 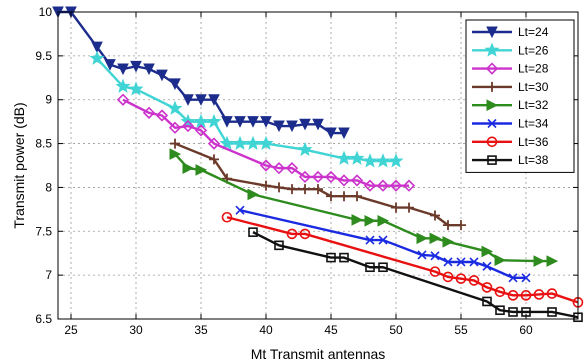 What do you see at coordinates (331, 330) in the screenshot?
I see `x-tick-label: 45` at bounding box center [331, 330].